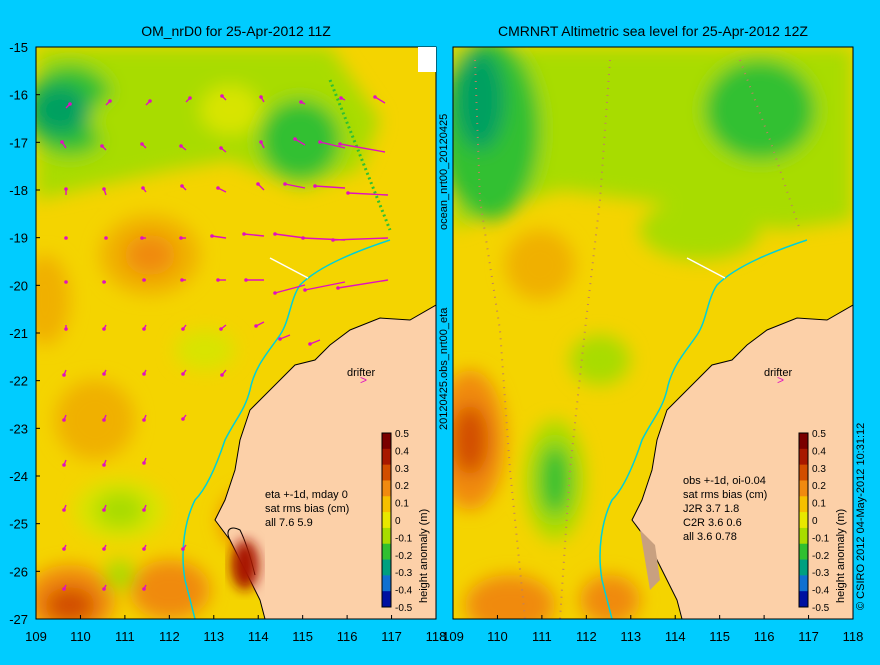 Image resolution: width=880 pixels, height=665 pixels. Describe the element at coordinates (289, 523) in the screenshot. I see `left-annotation-3: all 7.6 5.9` at that location.